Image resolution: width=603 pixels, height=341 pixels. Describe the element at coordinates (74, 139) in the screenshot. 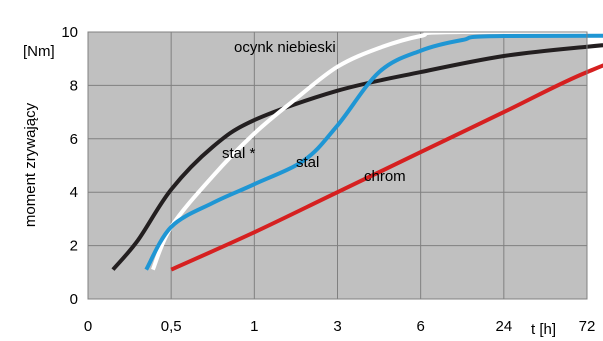

I see `y-tick-label-3: 6` at that location.